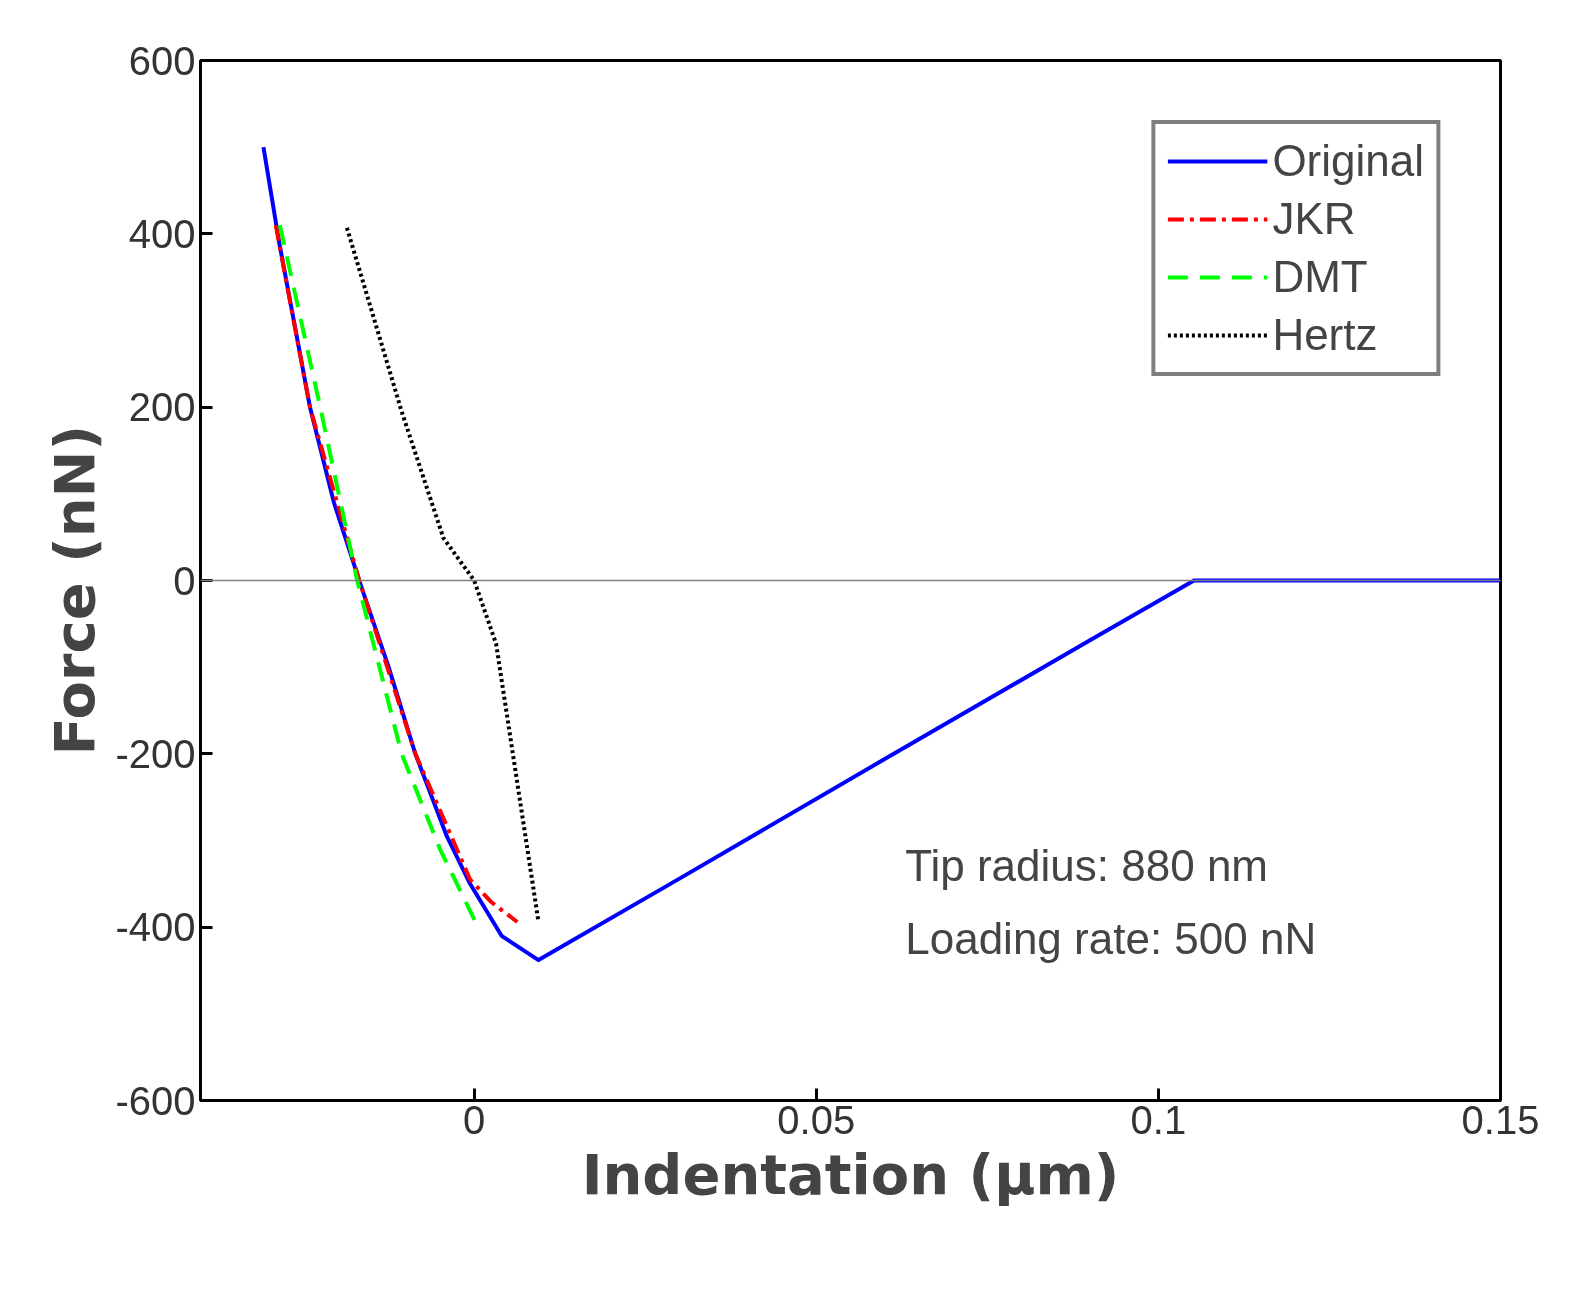 This screenshot has width=1589, height=1293. I want to click on y-tick-label: 200, so click(162, 407).